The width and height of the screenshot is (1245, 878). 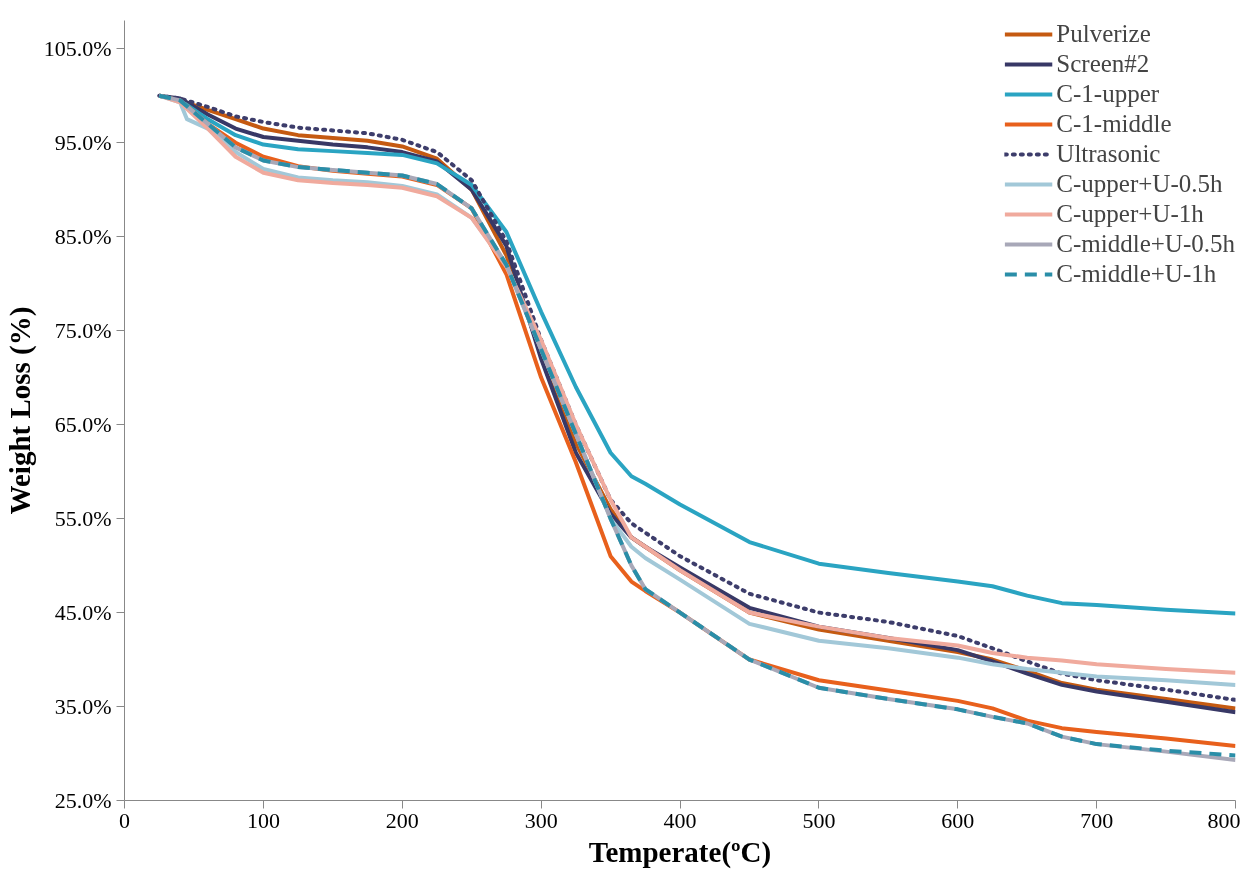 I want to click on legend-label: C-middle+U-0.5h, so click(x=1145, y=244).